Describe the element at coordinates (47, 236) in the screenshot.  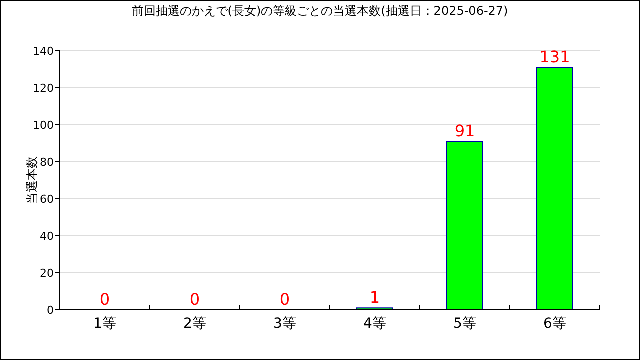
I see `y-tick-label: 40` at that location.